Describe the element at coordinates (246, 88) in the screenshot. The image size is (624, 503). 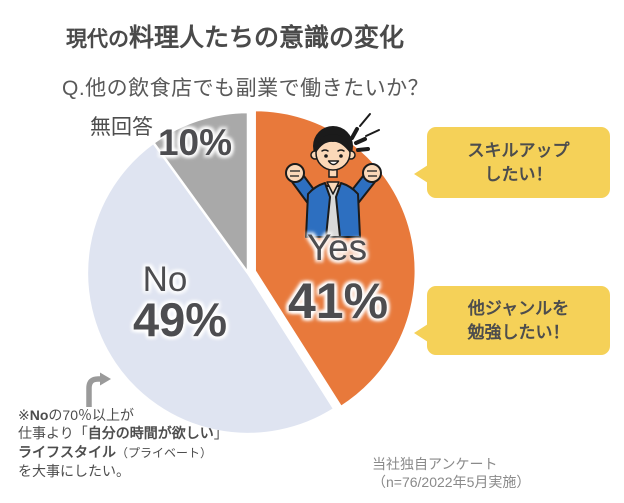
I see `survey-question: Q.他の飲食店でも副業で働きたいか？` at that location.